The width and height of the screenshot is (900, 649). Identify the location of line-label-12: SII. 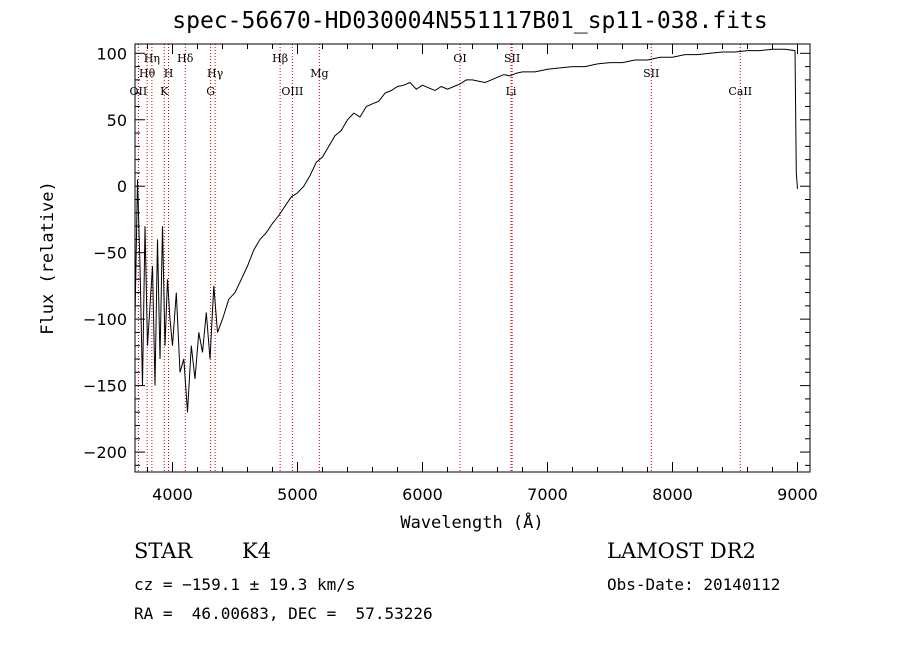
(512, 58).